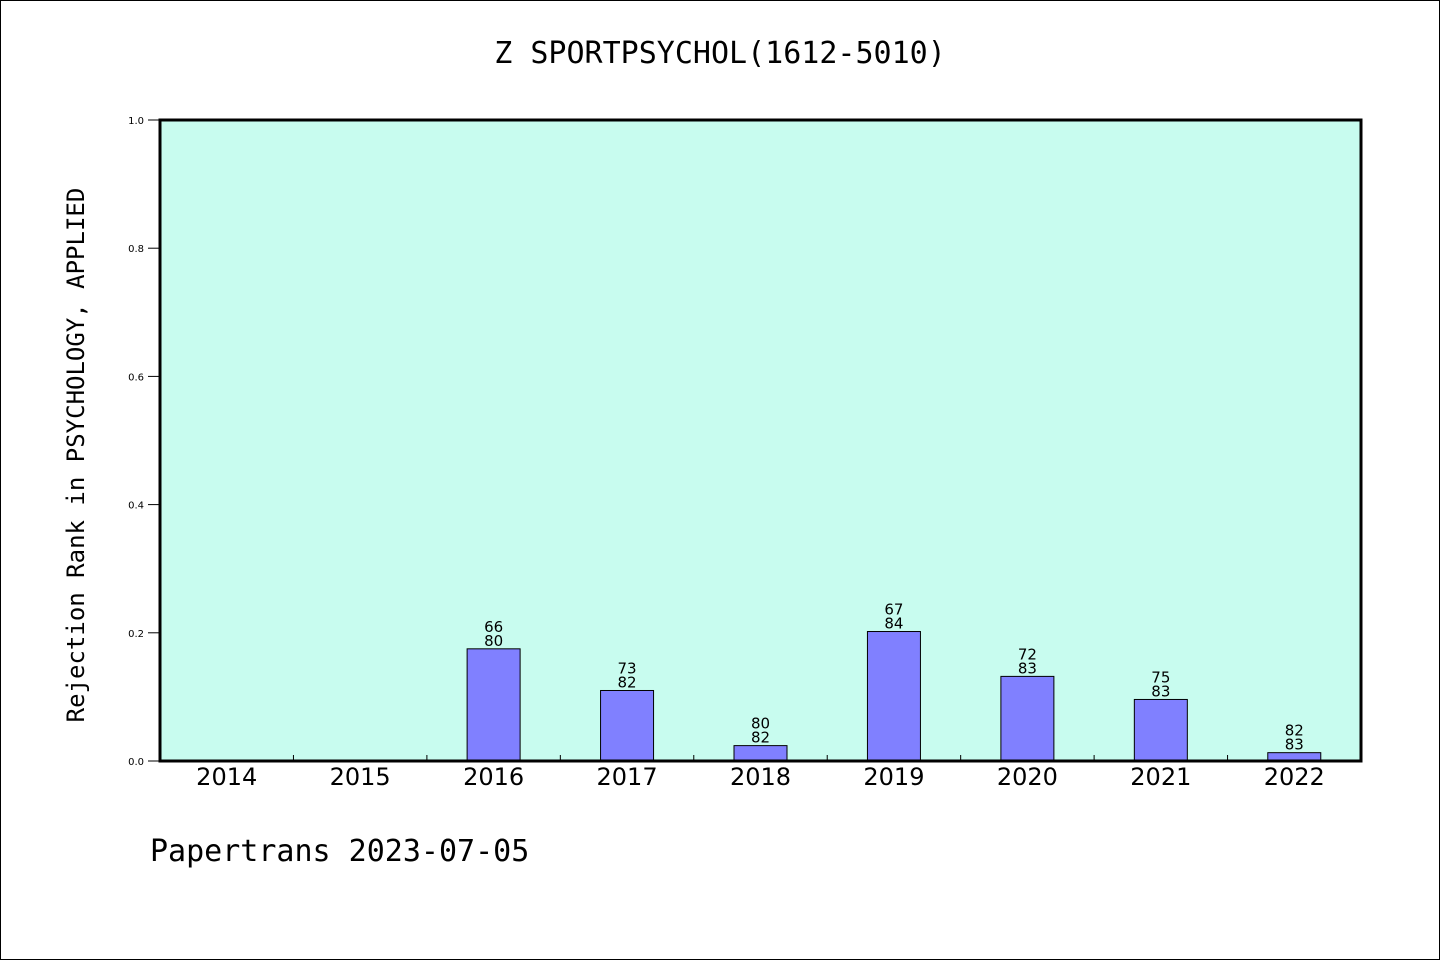 This screenshot has height=960, width=1440. I want to click on bar-label-top: 73, so click(627, 668).